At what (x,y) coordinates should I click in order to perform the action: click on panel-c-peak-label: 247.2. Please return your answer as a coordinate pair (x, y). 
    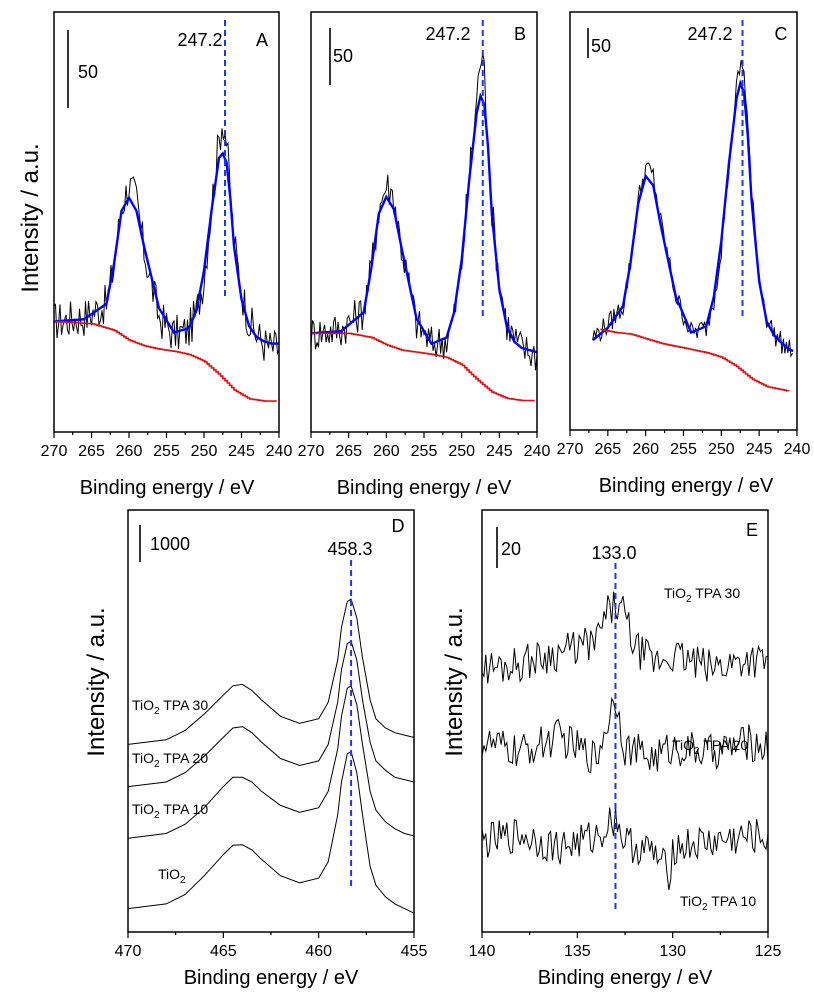
    Looking at the image, I should click on (709, 34).